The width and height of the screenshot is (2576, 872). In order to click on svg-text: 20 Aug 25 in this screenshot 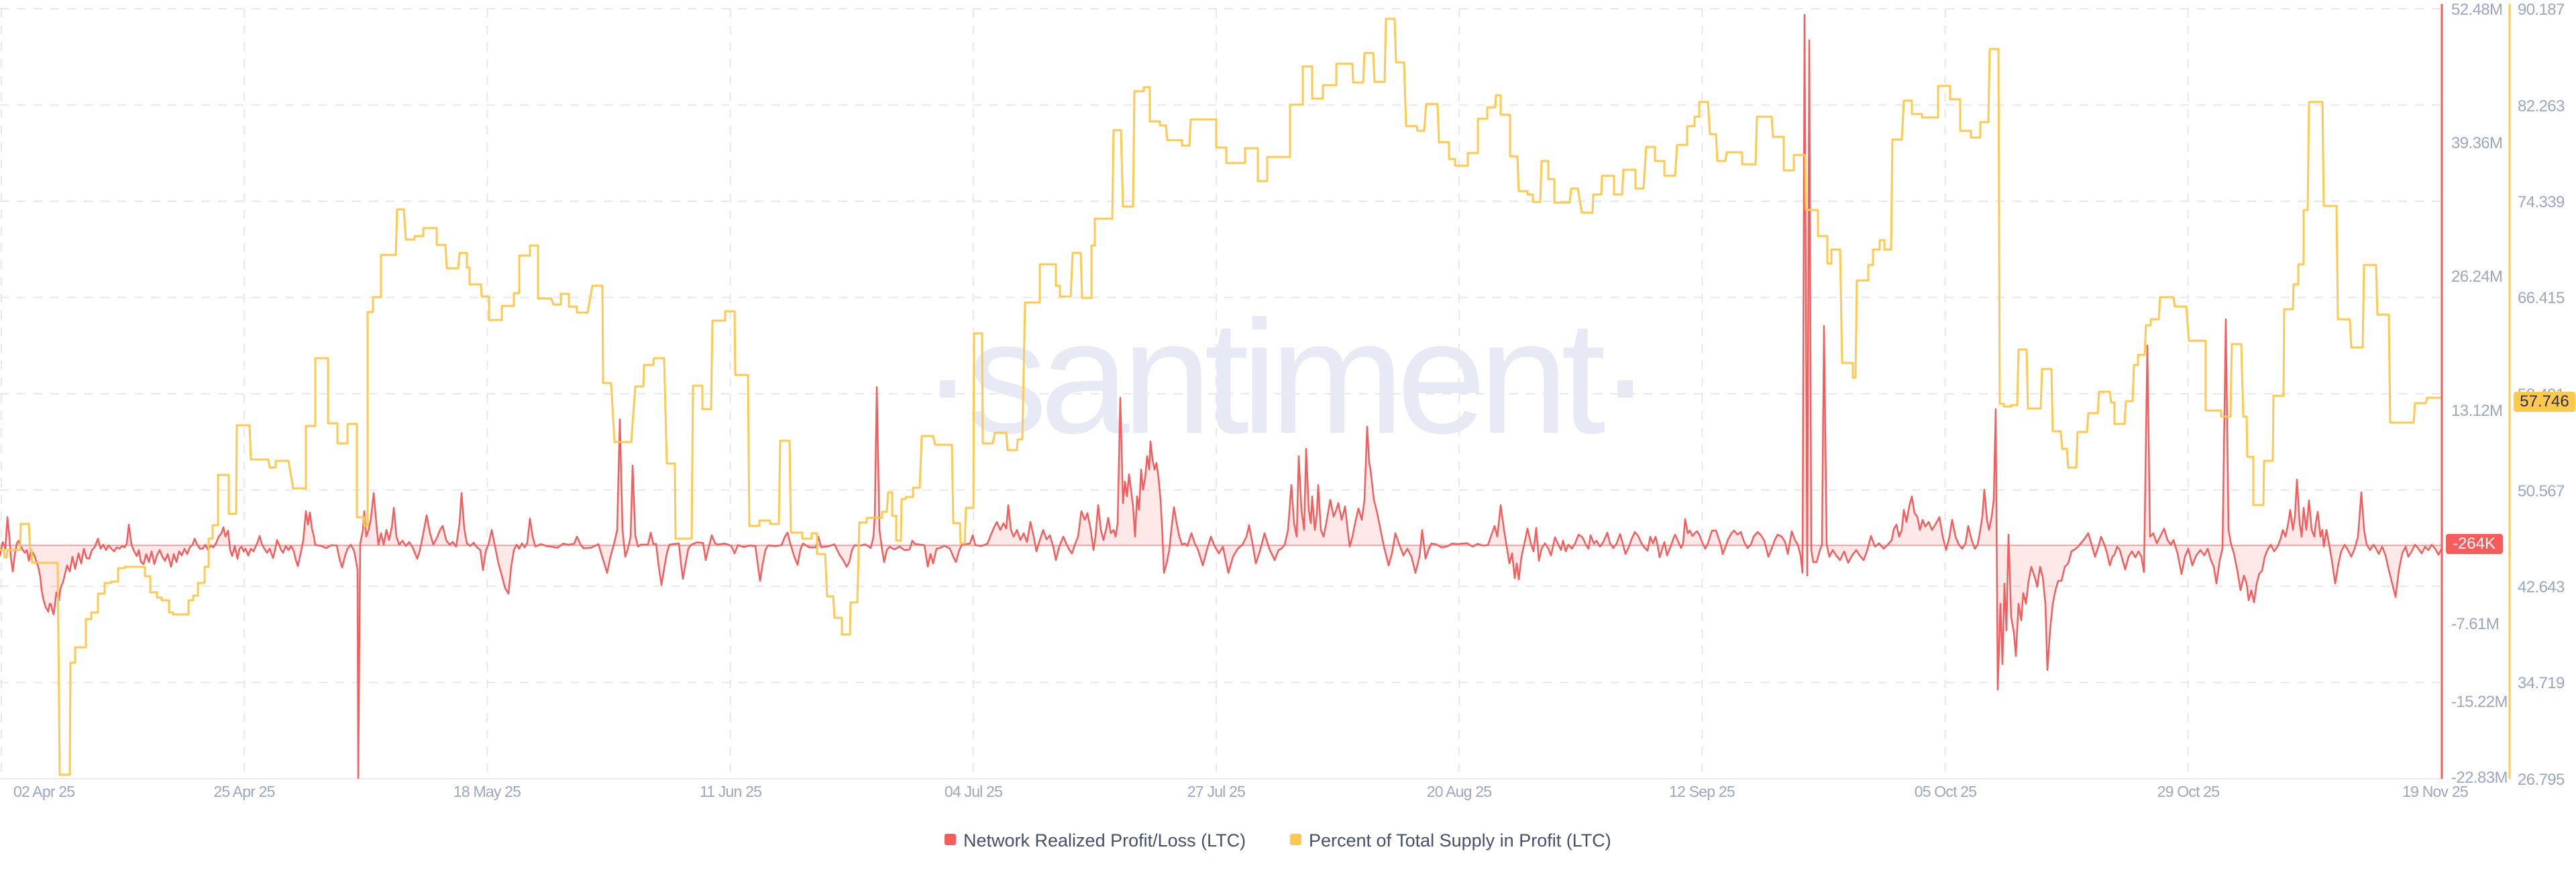, I will do `click(1459, 791)`.